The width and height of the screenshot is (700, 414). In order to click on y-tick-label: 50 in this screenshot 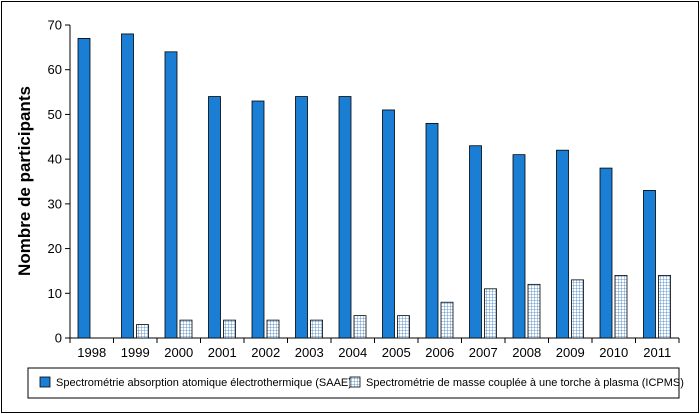, I will do `click(55, 114)`.